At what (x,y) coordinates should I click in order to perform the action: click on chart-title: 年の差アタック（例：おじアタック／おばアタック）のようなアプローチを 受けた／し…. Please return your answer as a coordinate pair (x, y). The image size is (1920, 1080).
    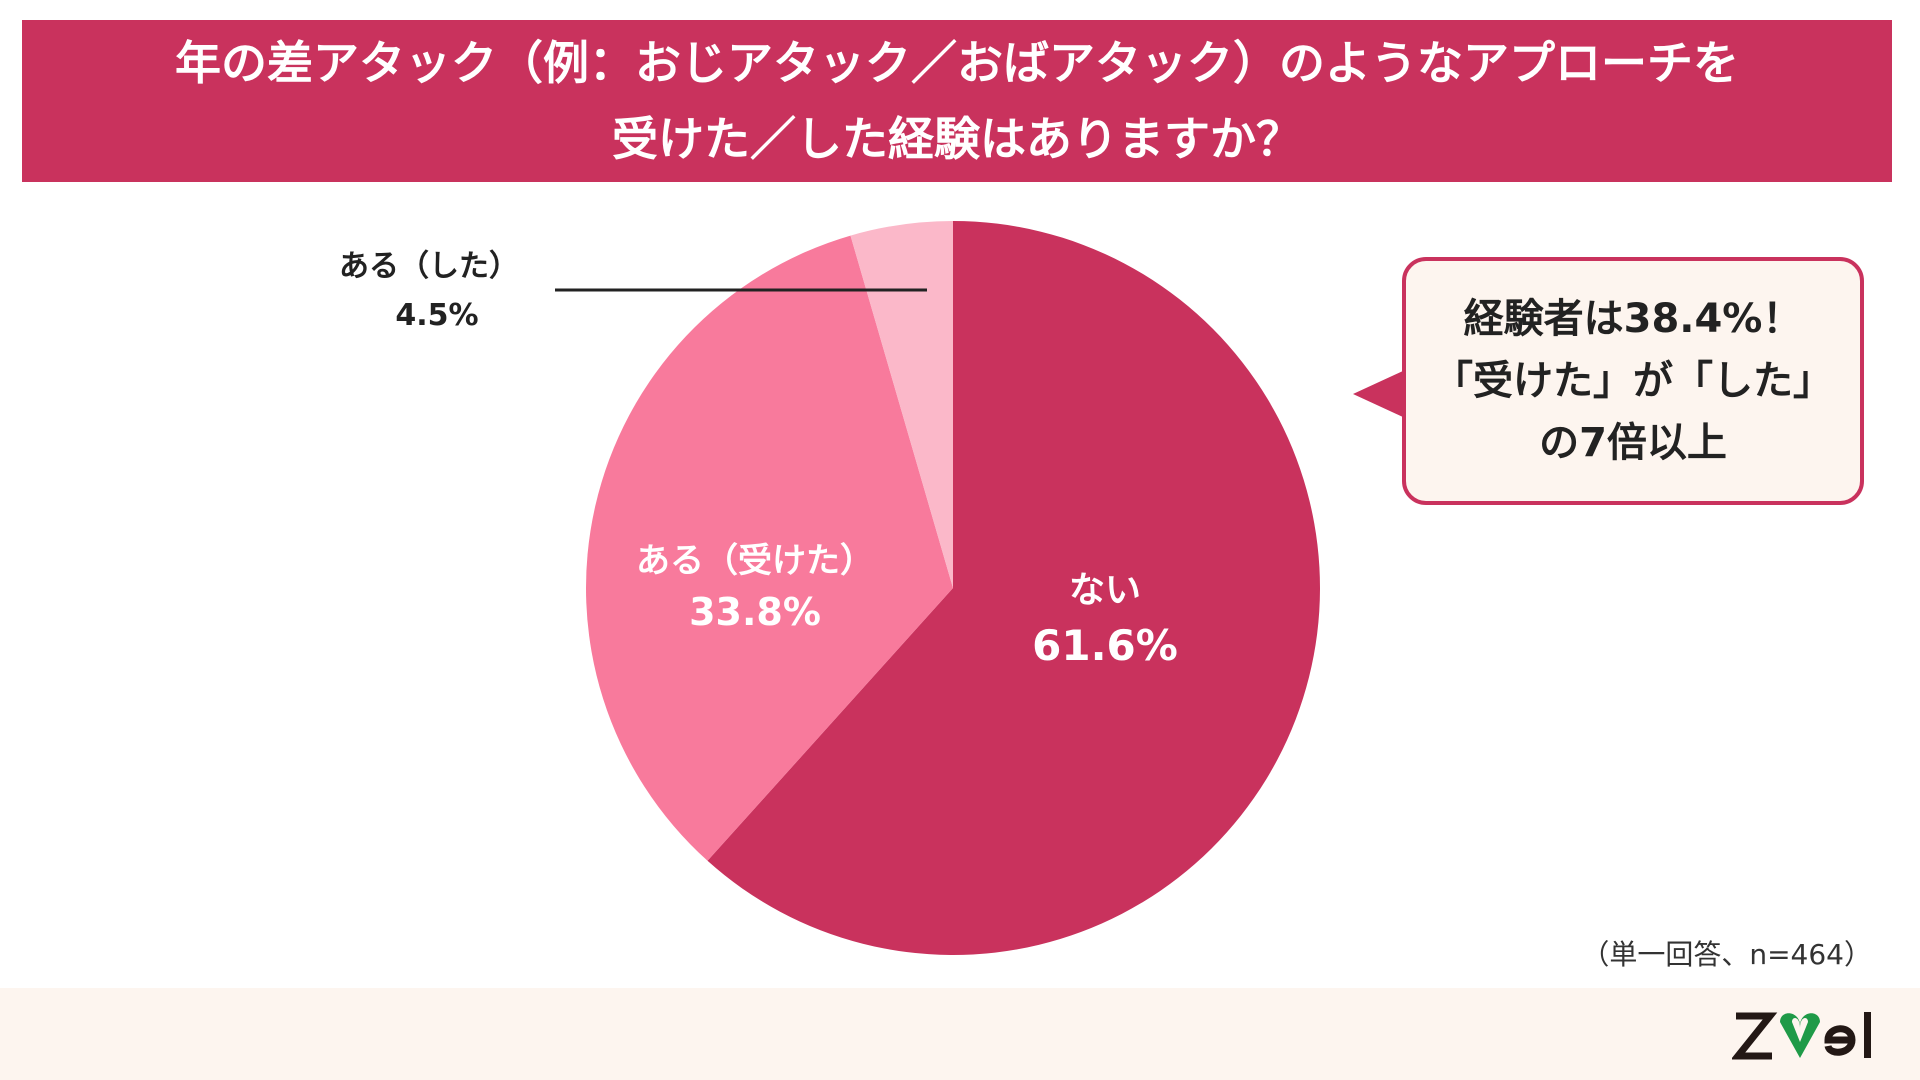
    Looking at the image, I should click on (957, 101).